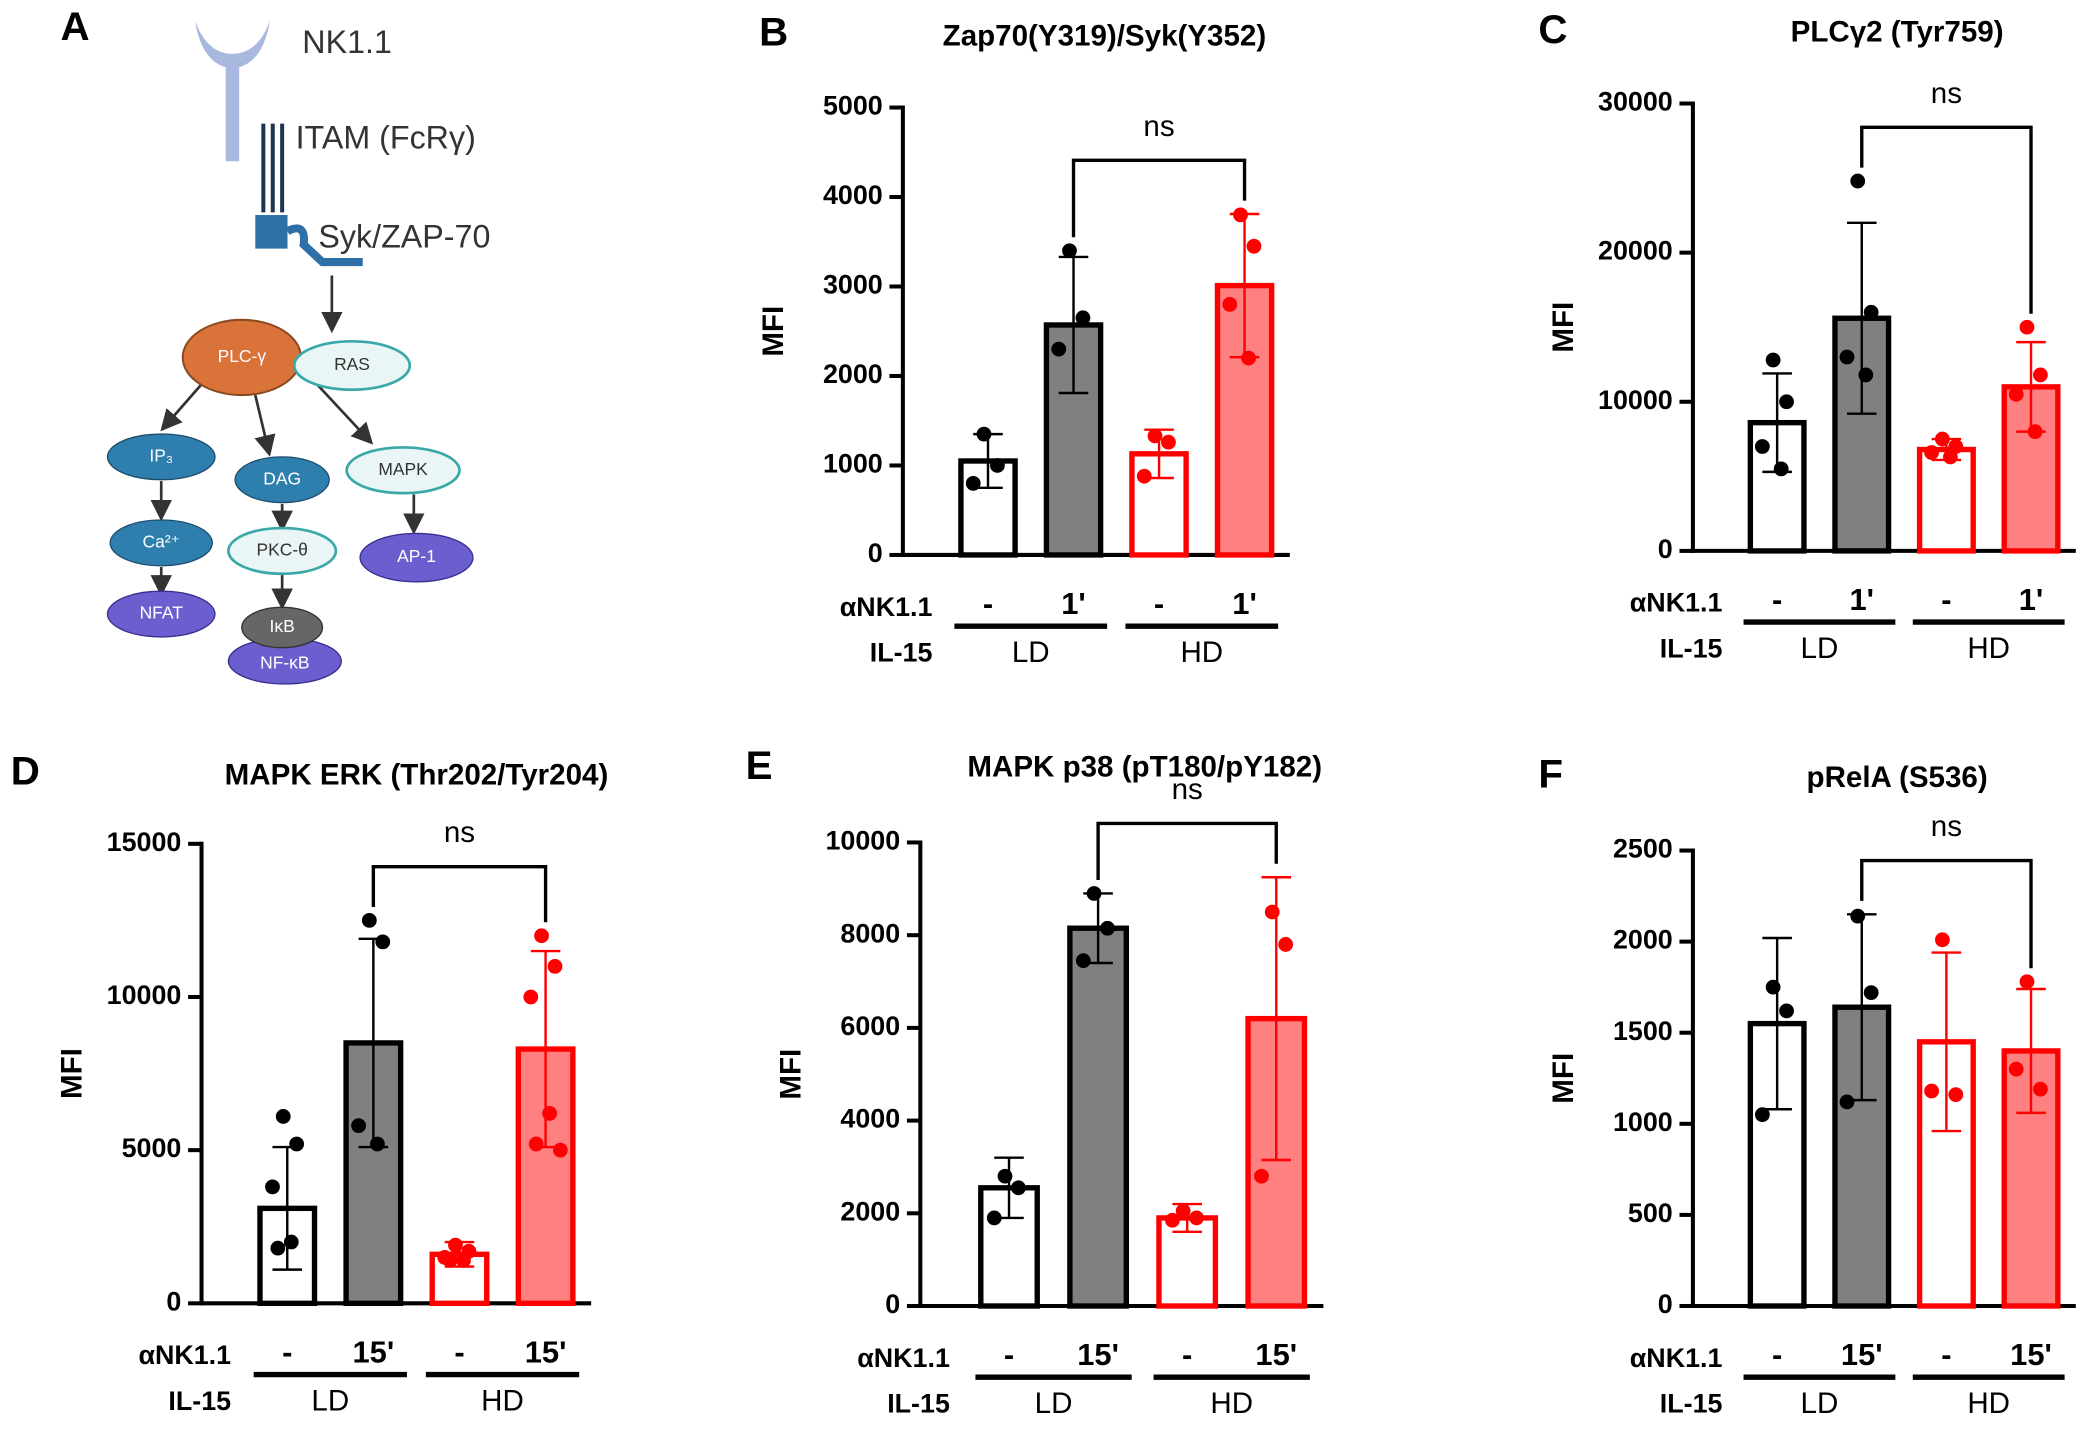 The width and height of the screenshot is (2100, 1431). I want to click on diagram-label: Syk/ZAP-70, so click(404, 237).